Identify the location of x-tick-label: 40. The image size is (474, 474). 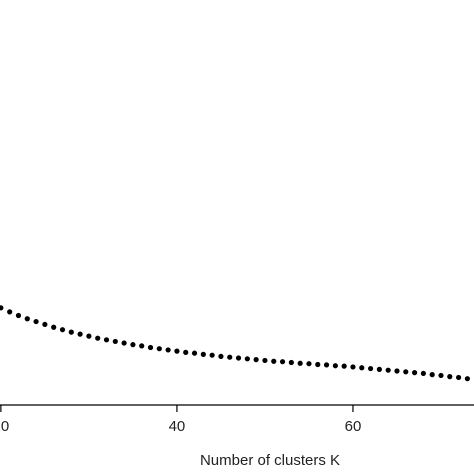
(177, 426).